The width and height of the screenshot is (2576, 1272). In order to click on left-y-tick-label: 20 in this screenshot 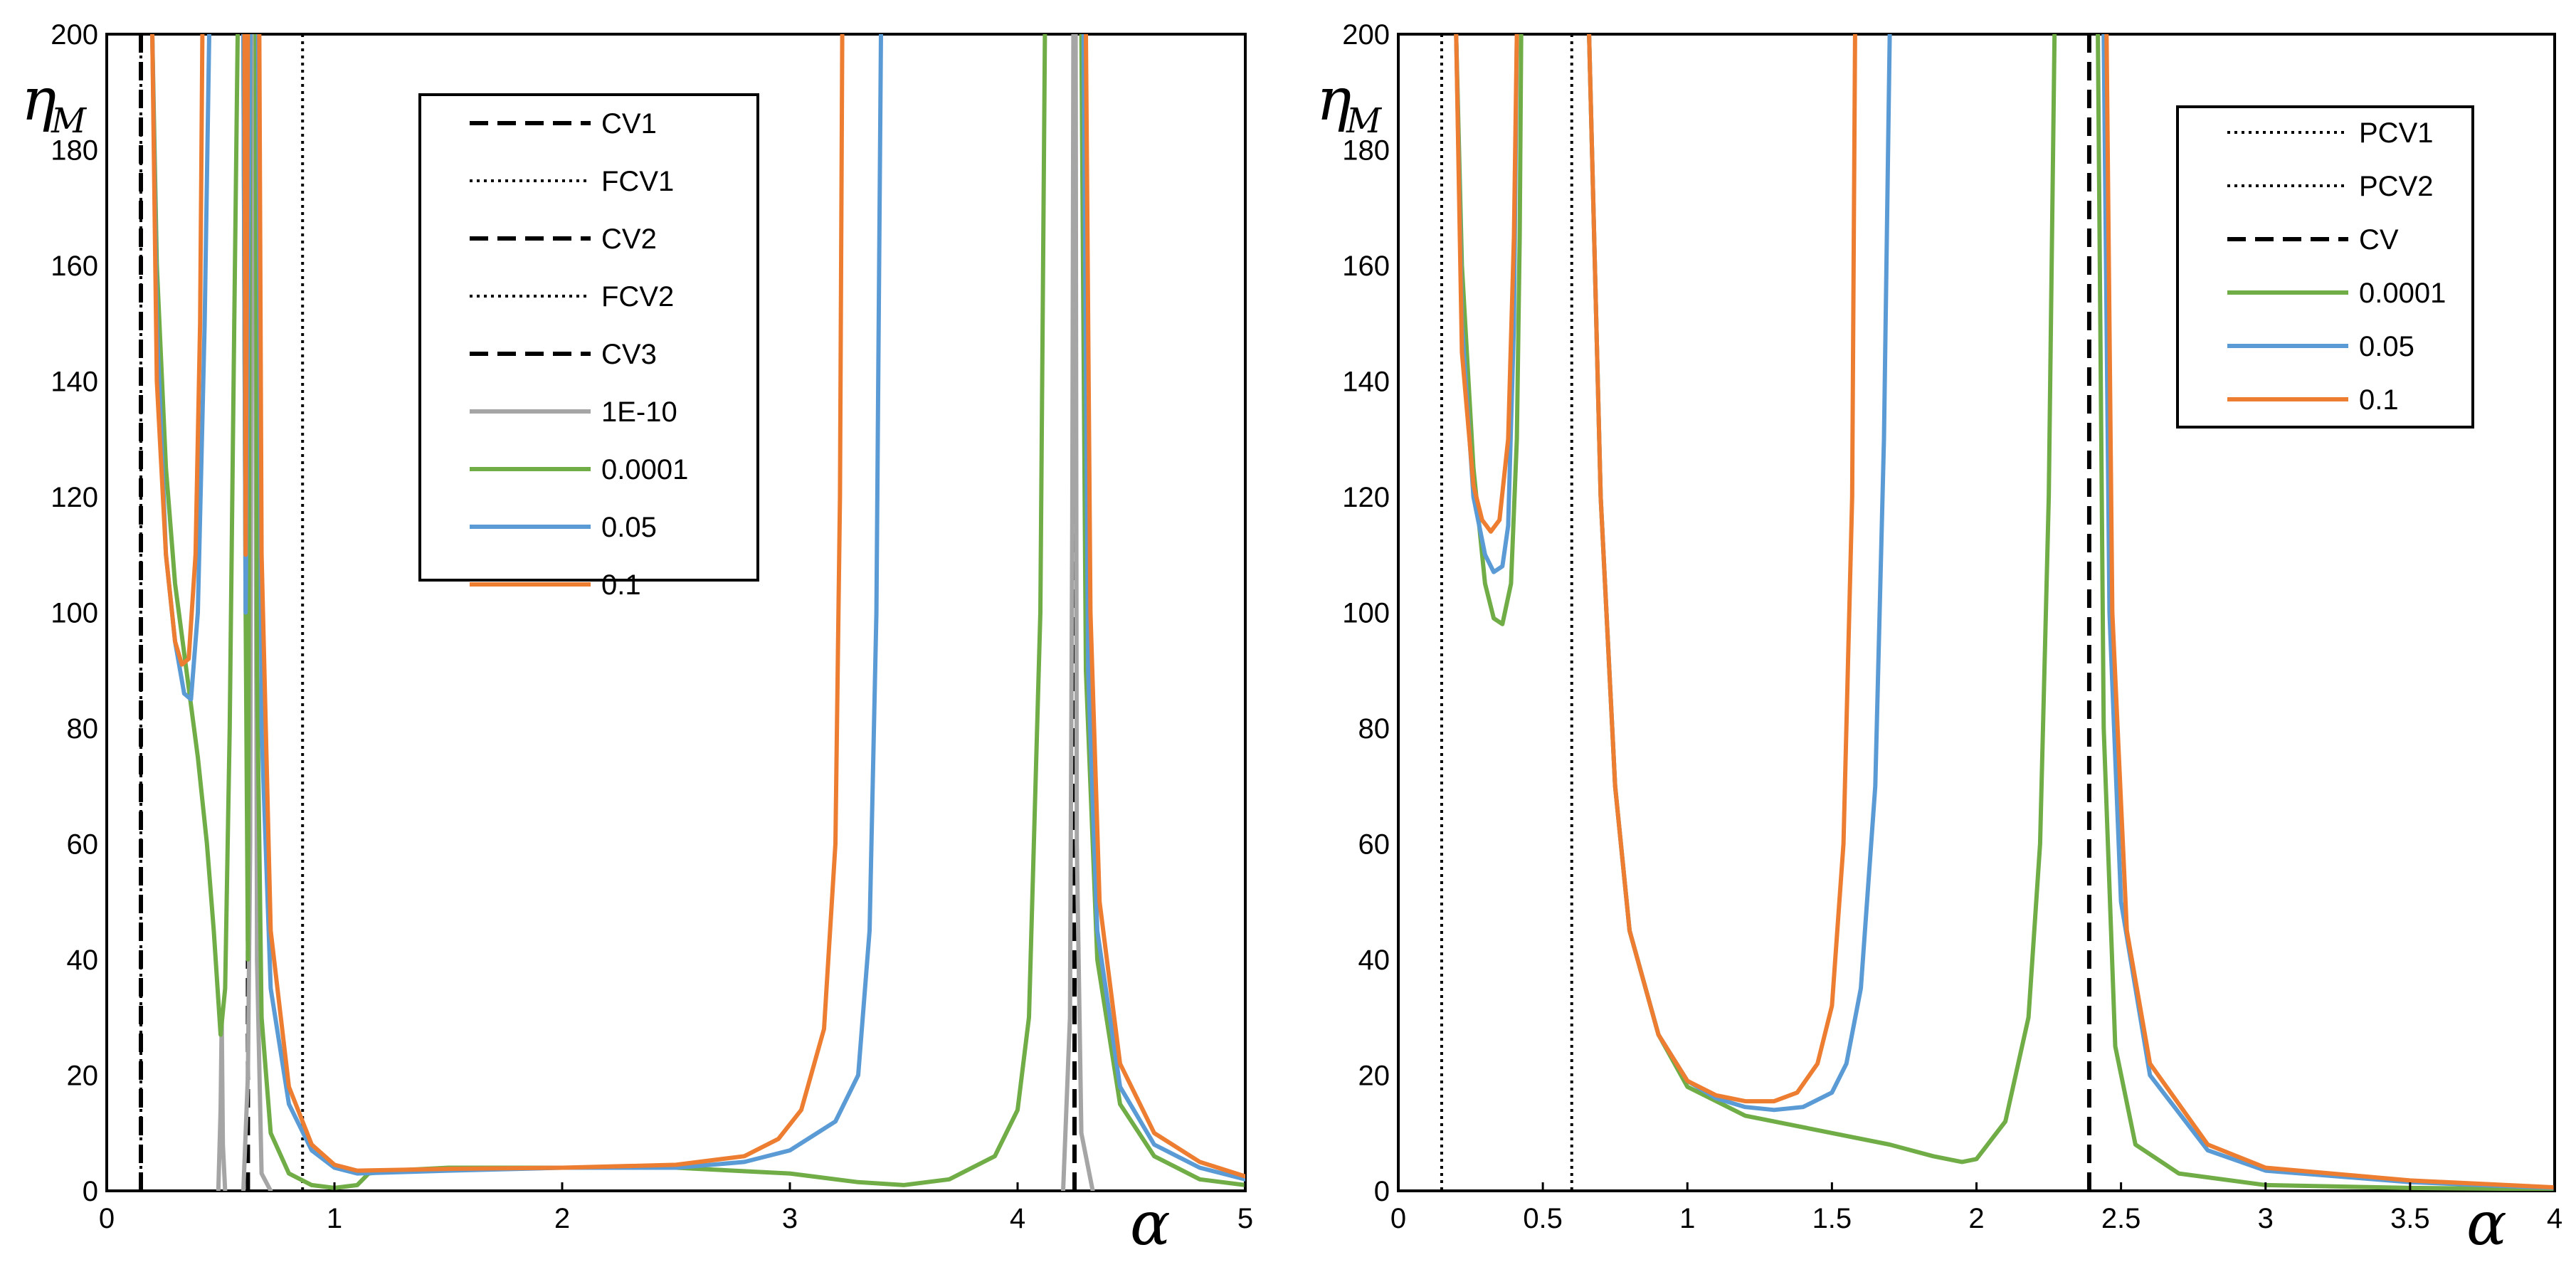, I will do `click(83, 1076)`.